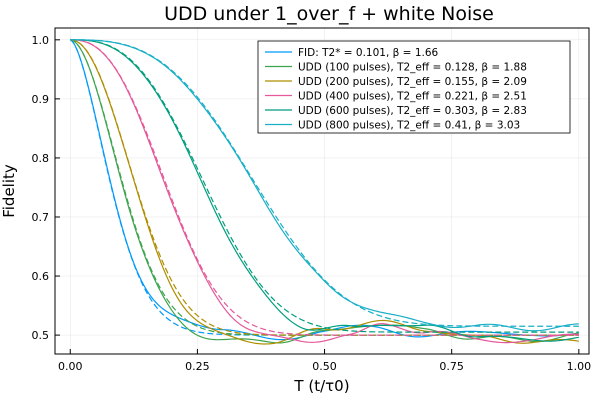  Describe the element at coordinates (197, 366) in the screenshot. I see `x-tick-label: 0.25` at that location.